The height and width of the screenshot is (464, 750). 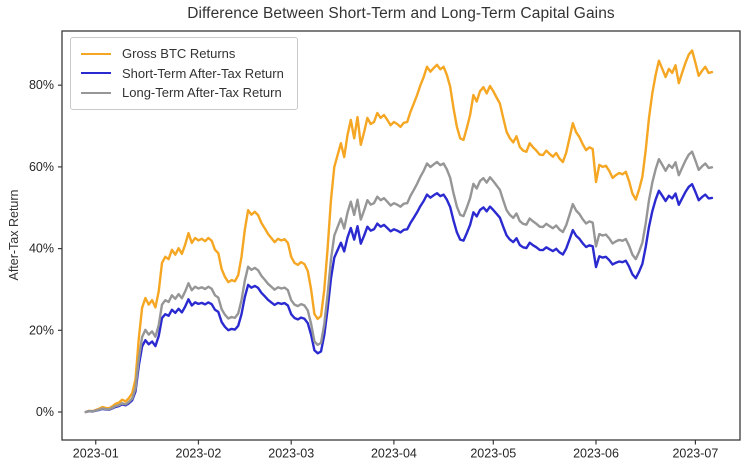 What do you see at coordinates (41, 330) in the screenshot?
I see `y-tick-label: 20%` at bounding box center [41, 330].